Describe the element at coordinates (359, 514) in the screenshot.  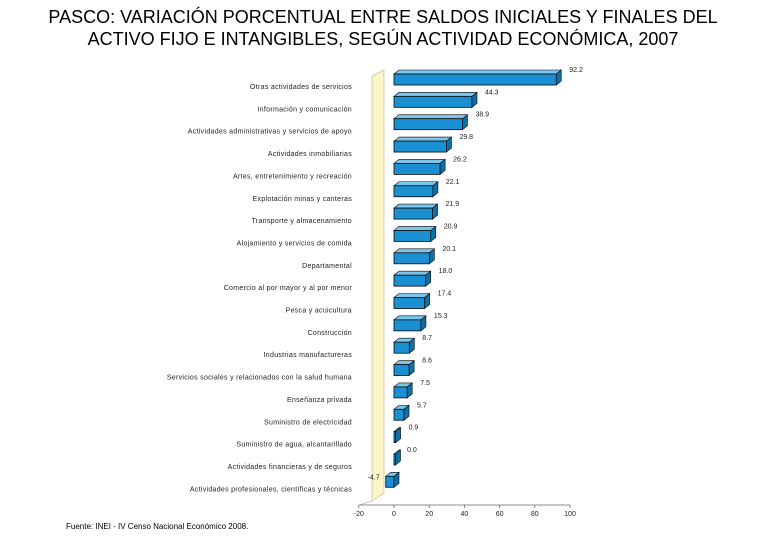
I see `x-tick-label: -20` at that location.